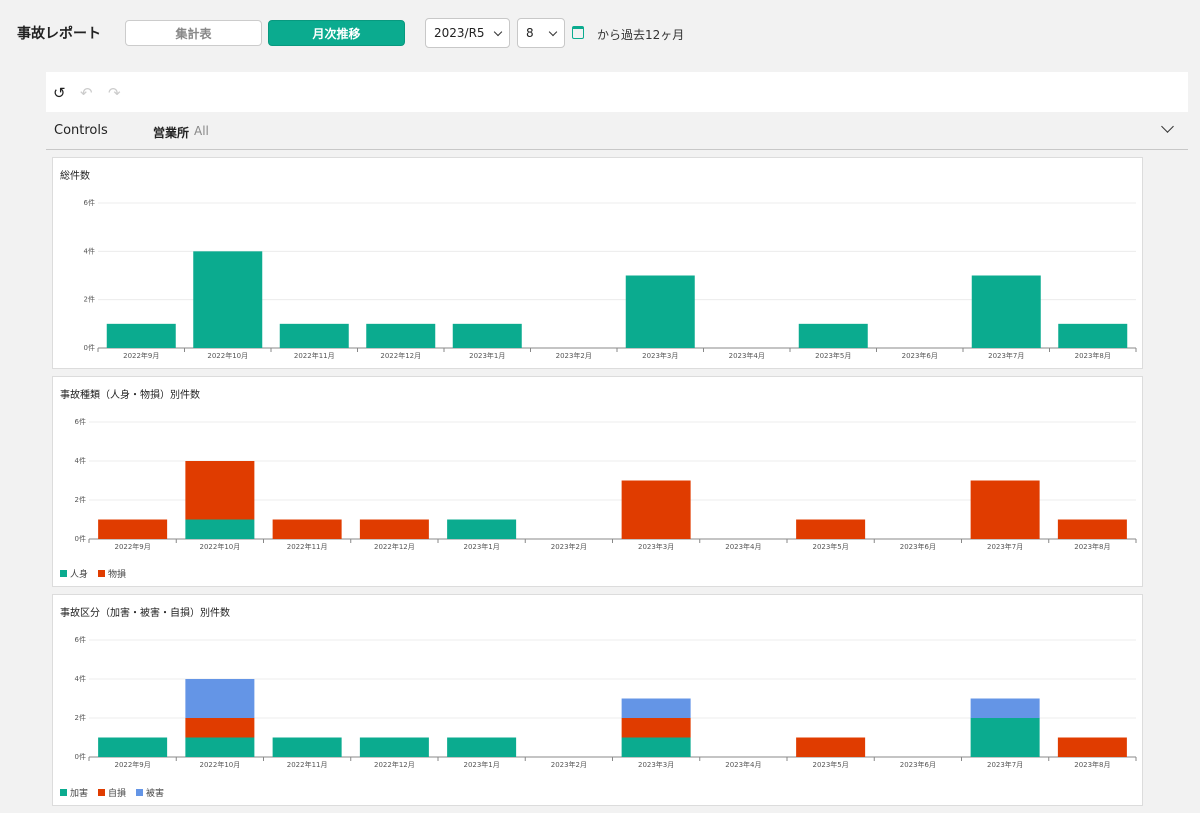 This screenshot has width=1200, height=813. Describe the element at coordinates (93, 573) in the screenshot. I see `chart-legend: 人身 物損` at that location.